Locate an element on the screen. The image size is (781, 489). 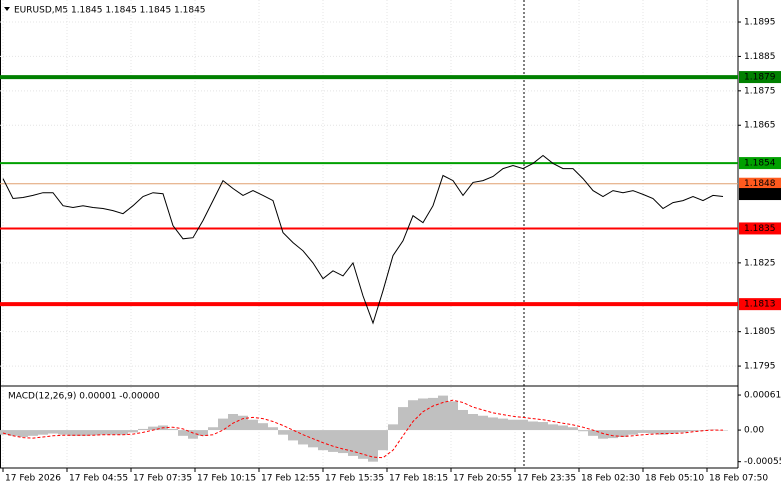
x-tick-label: 17 Feb 20:55 is located at coordinates (482, 479).